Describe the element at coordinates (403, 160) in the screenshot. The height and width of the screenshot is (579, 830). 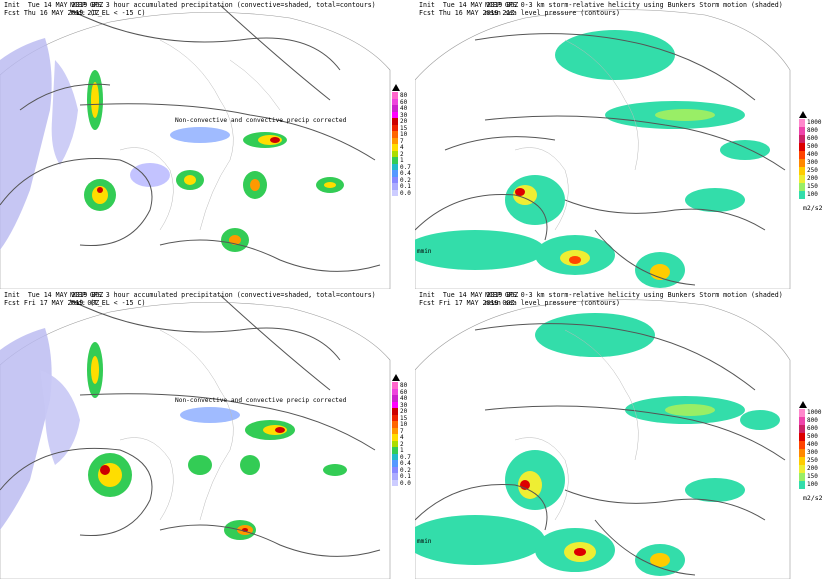
I see `legend-entry: 1` at that location.